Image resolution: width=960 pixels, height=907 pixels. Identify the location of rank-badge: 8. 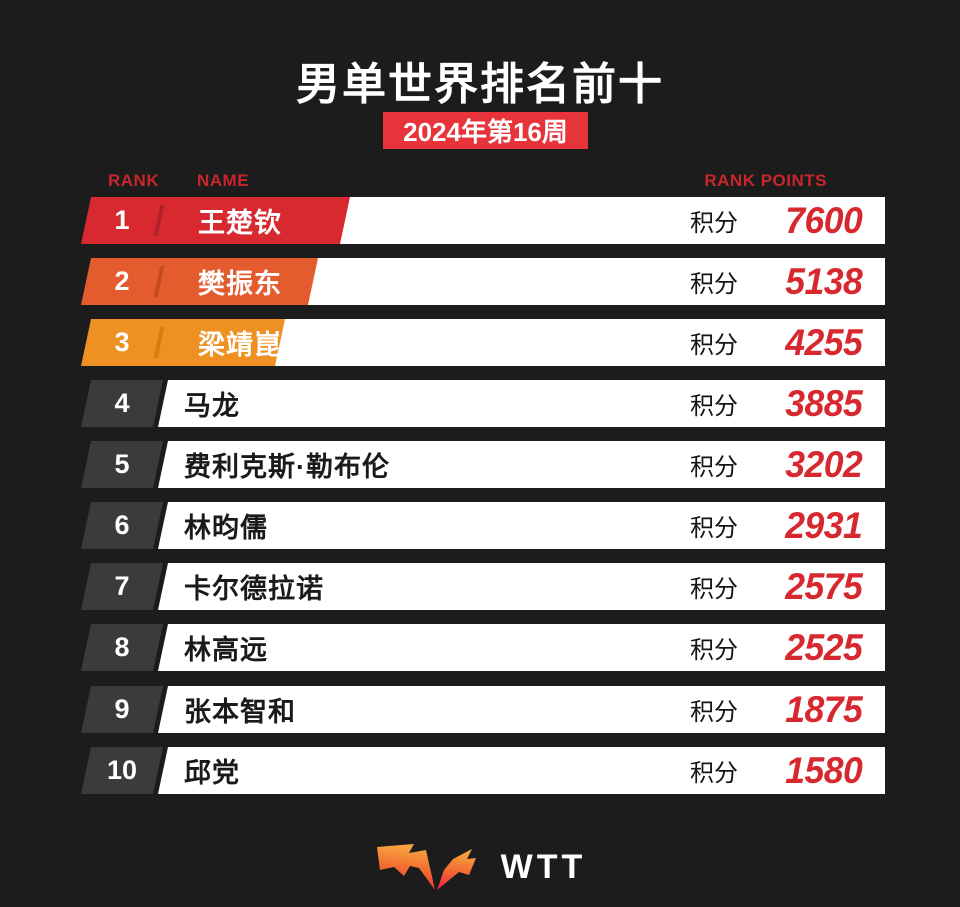
(122, 647).